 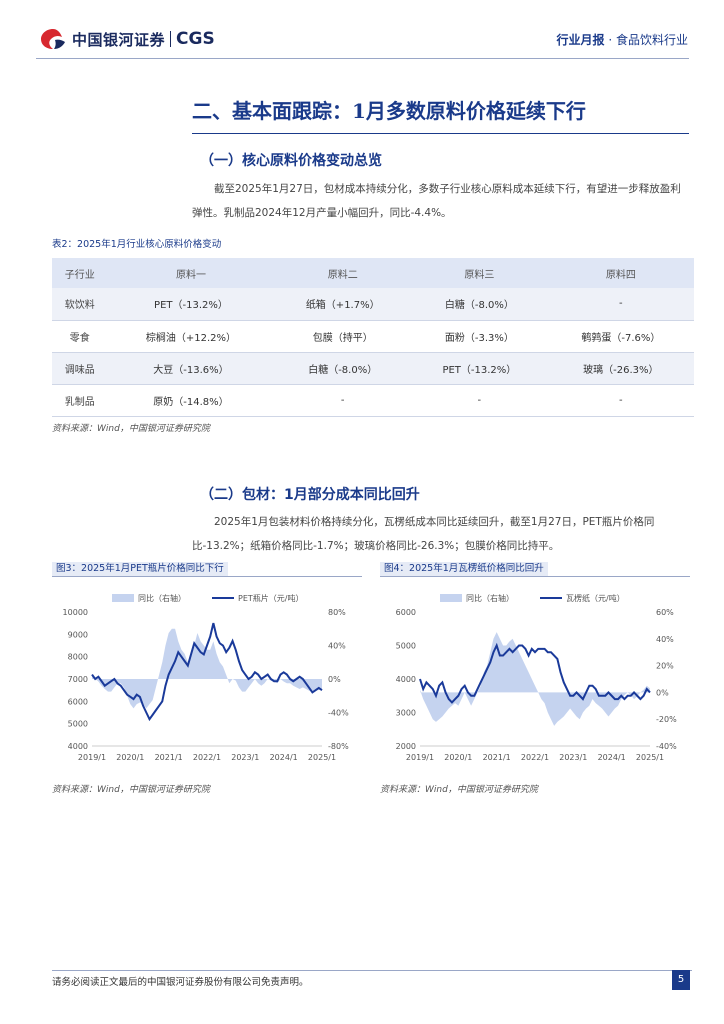 I want to click on table-cell: 面粉（-3.3%）, so click(x=479, y=336).